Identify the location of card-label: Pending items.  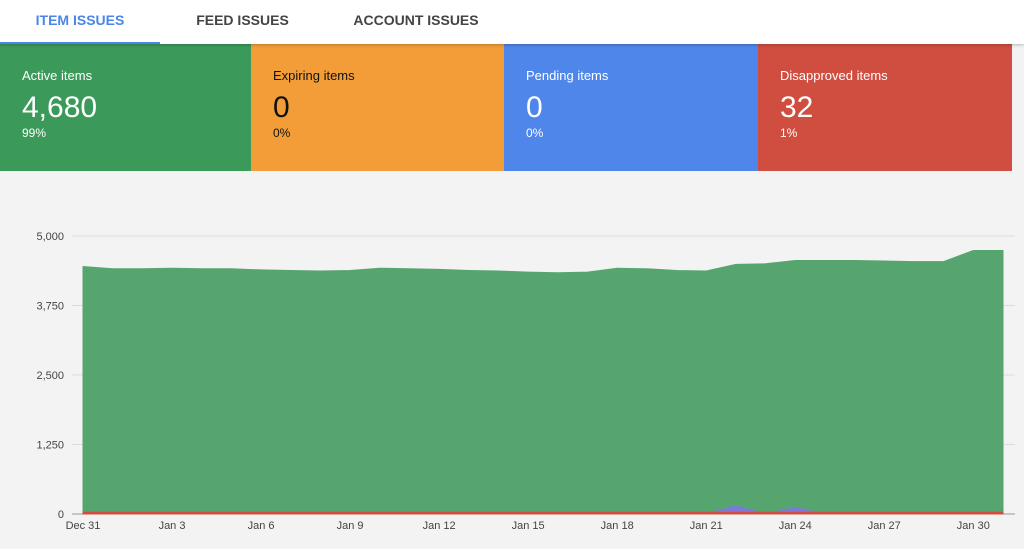
(567, 75).